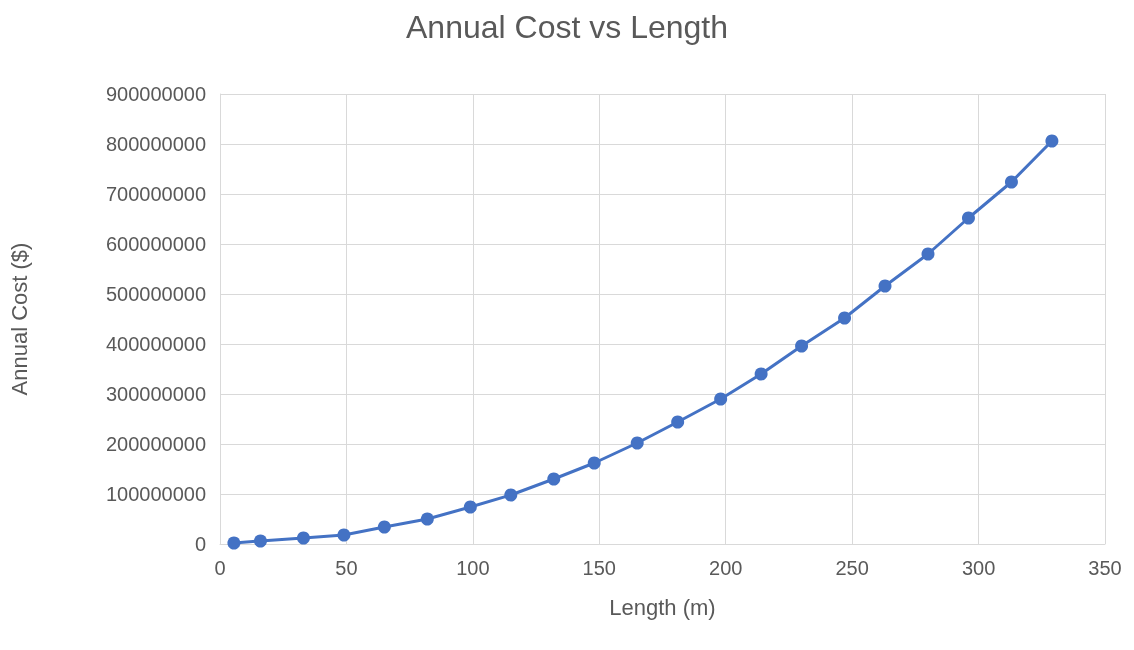 This screenshot has height=650, width=1134. Describe the element at coordinates (220, 568) in the screenshot. I see `x-tick-label: 0` at that location.